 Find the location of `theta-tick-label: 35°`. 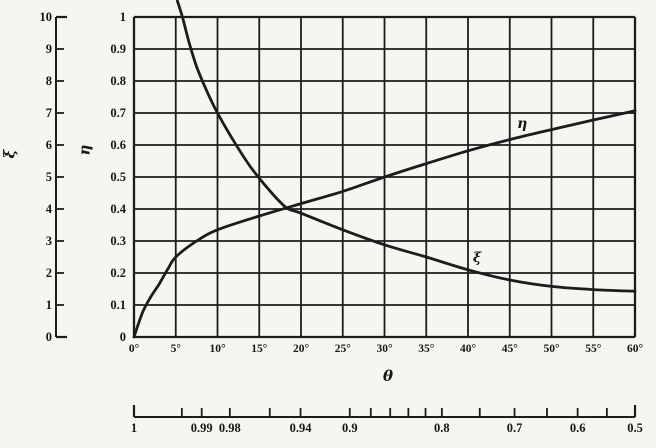

theta-tick-label: 35° is located at coordinates (426, 349).